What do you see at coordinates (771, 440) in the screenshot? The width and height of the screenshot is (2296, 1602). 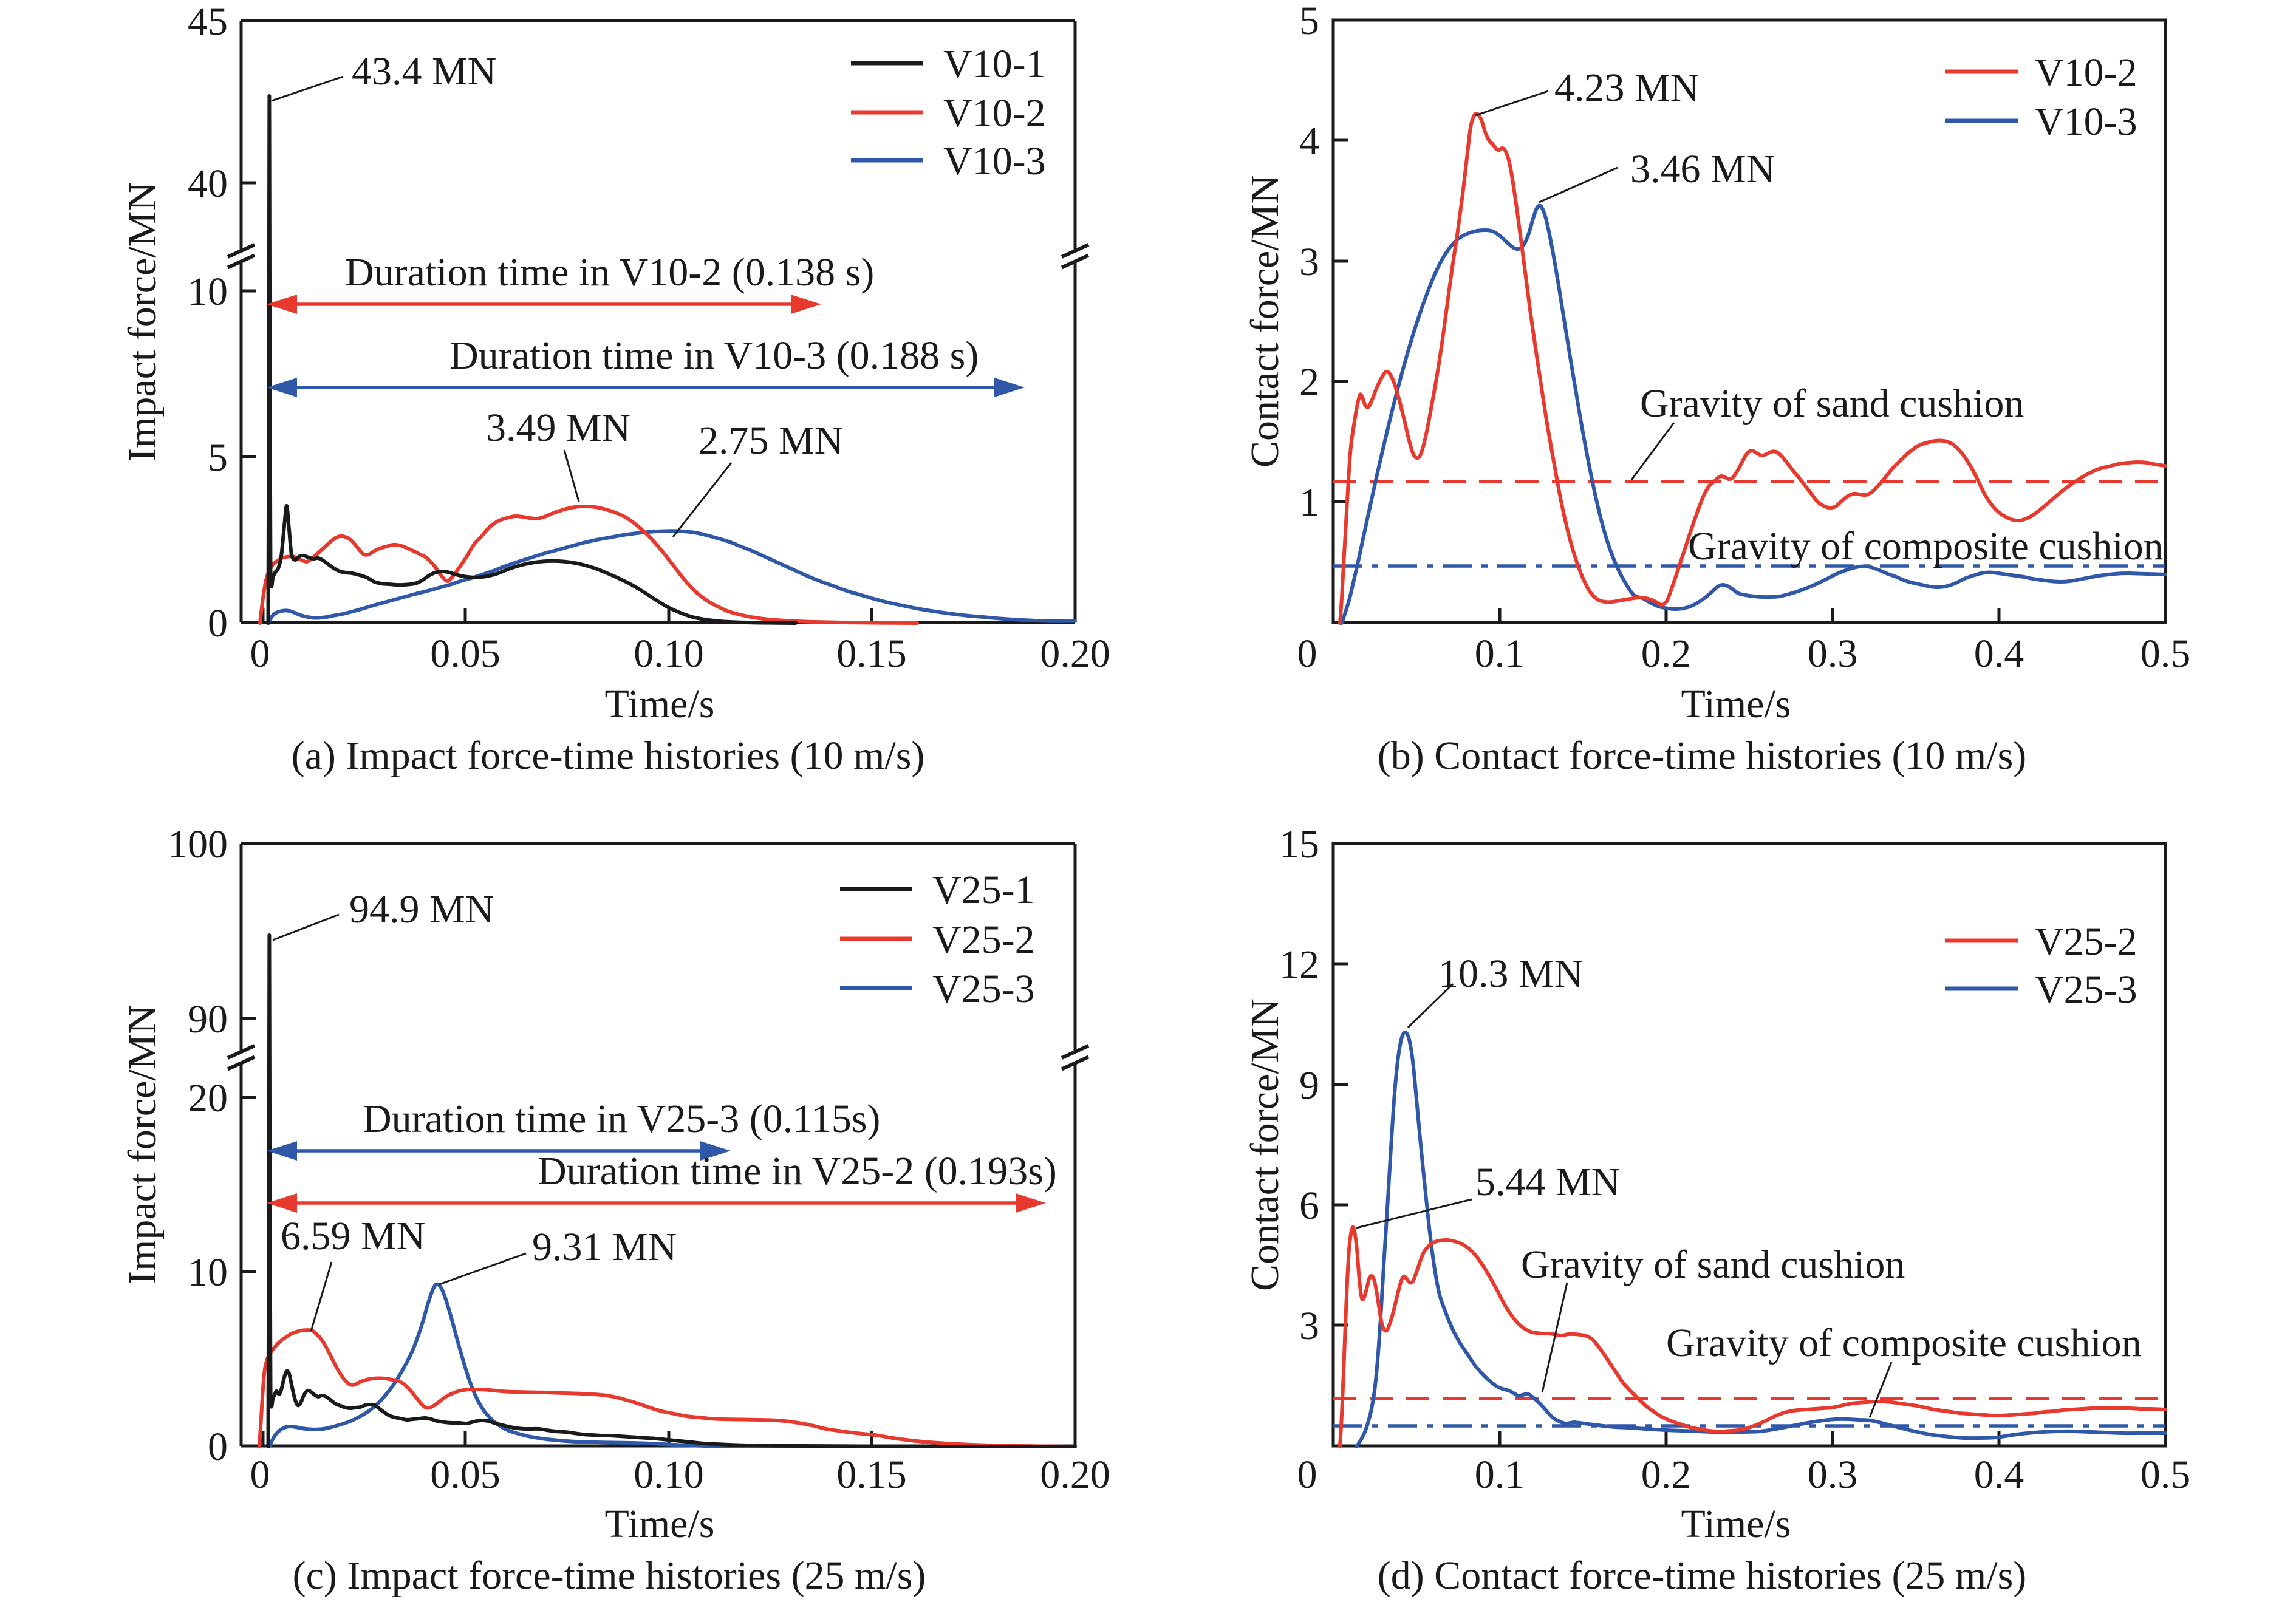 I see `svg-text: 2.75 MN` at bounding box center [771, 440].